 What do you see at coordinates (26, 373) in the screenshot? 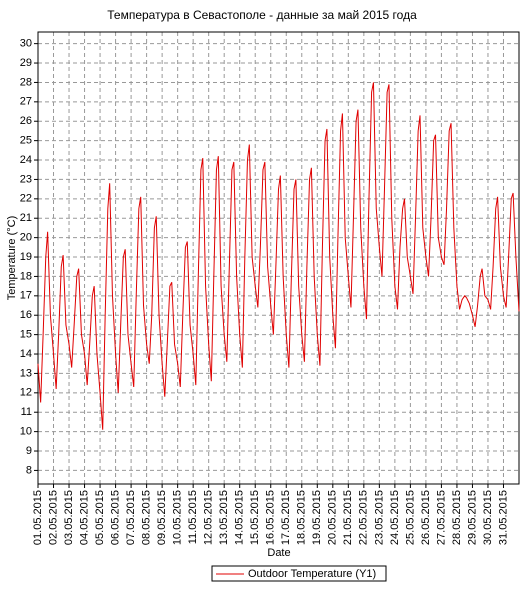
I see `y-tick-label: 13` at bounding box center [26, 373].